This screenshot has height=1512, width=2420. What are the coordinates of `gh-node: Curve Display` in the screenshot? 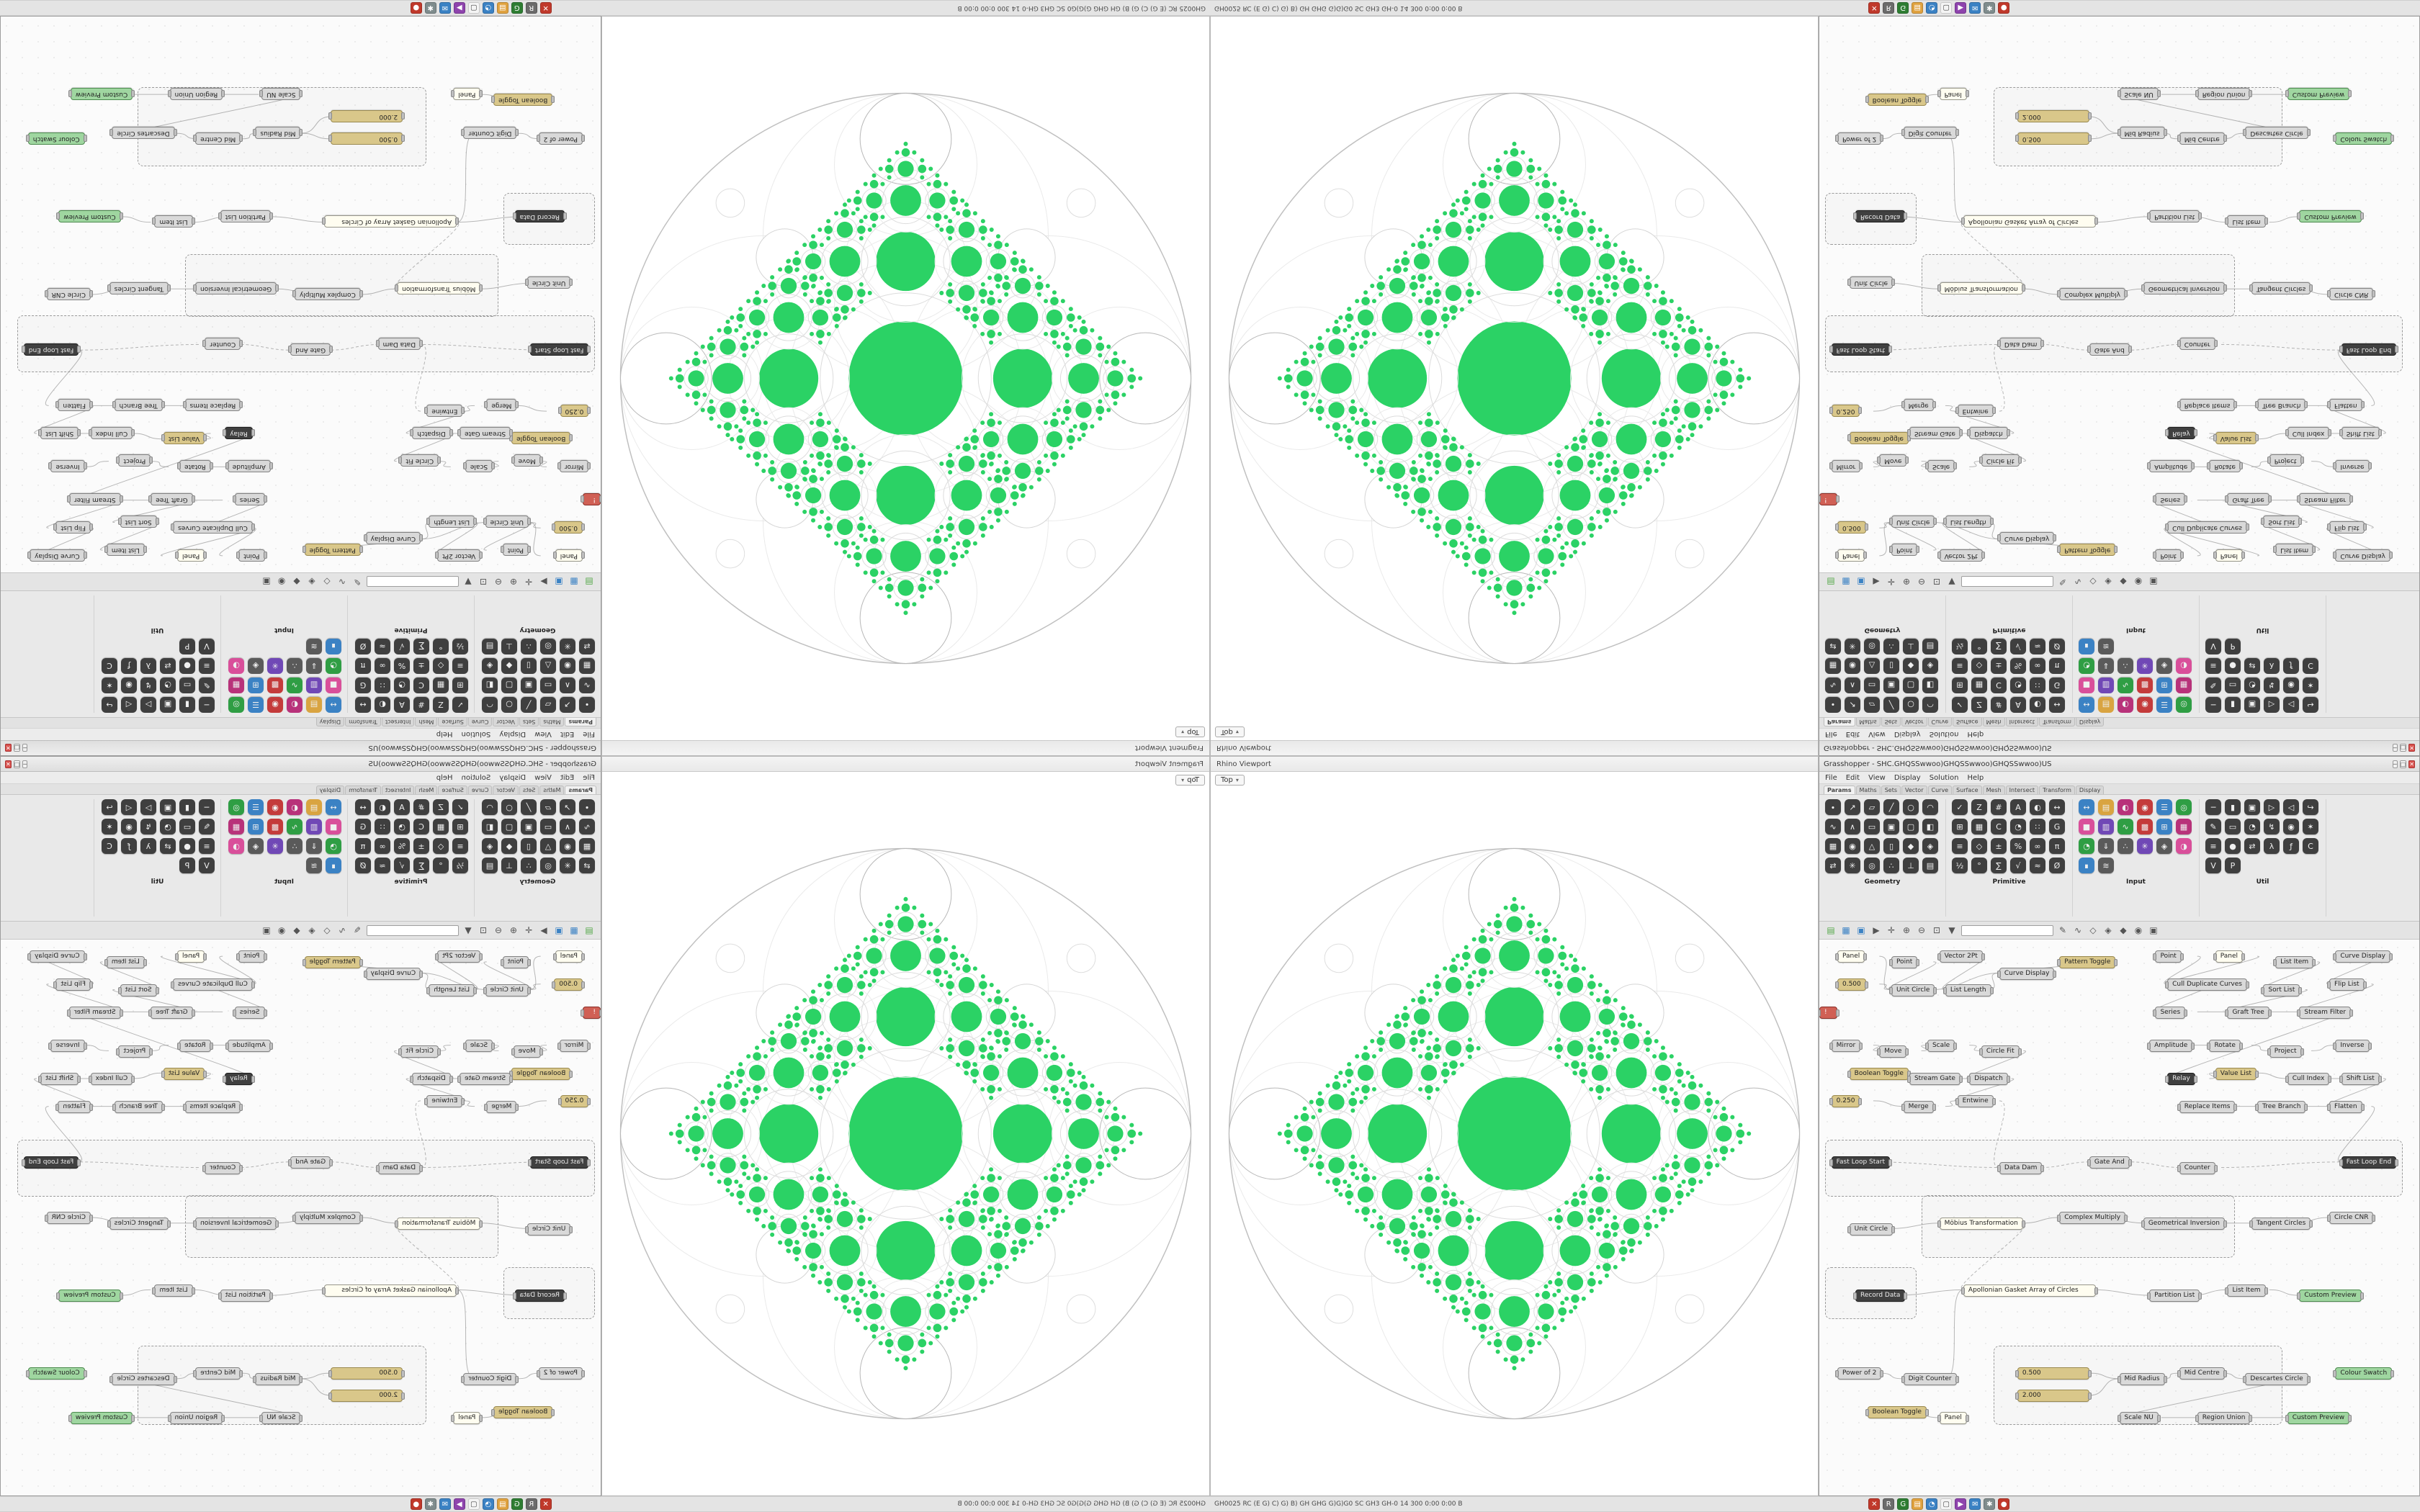 It's located at (57, 555).